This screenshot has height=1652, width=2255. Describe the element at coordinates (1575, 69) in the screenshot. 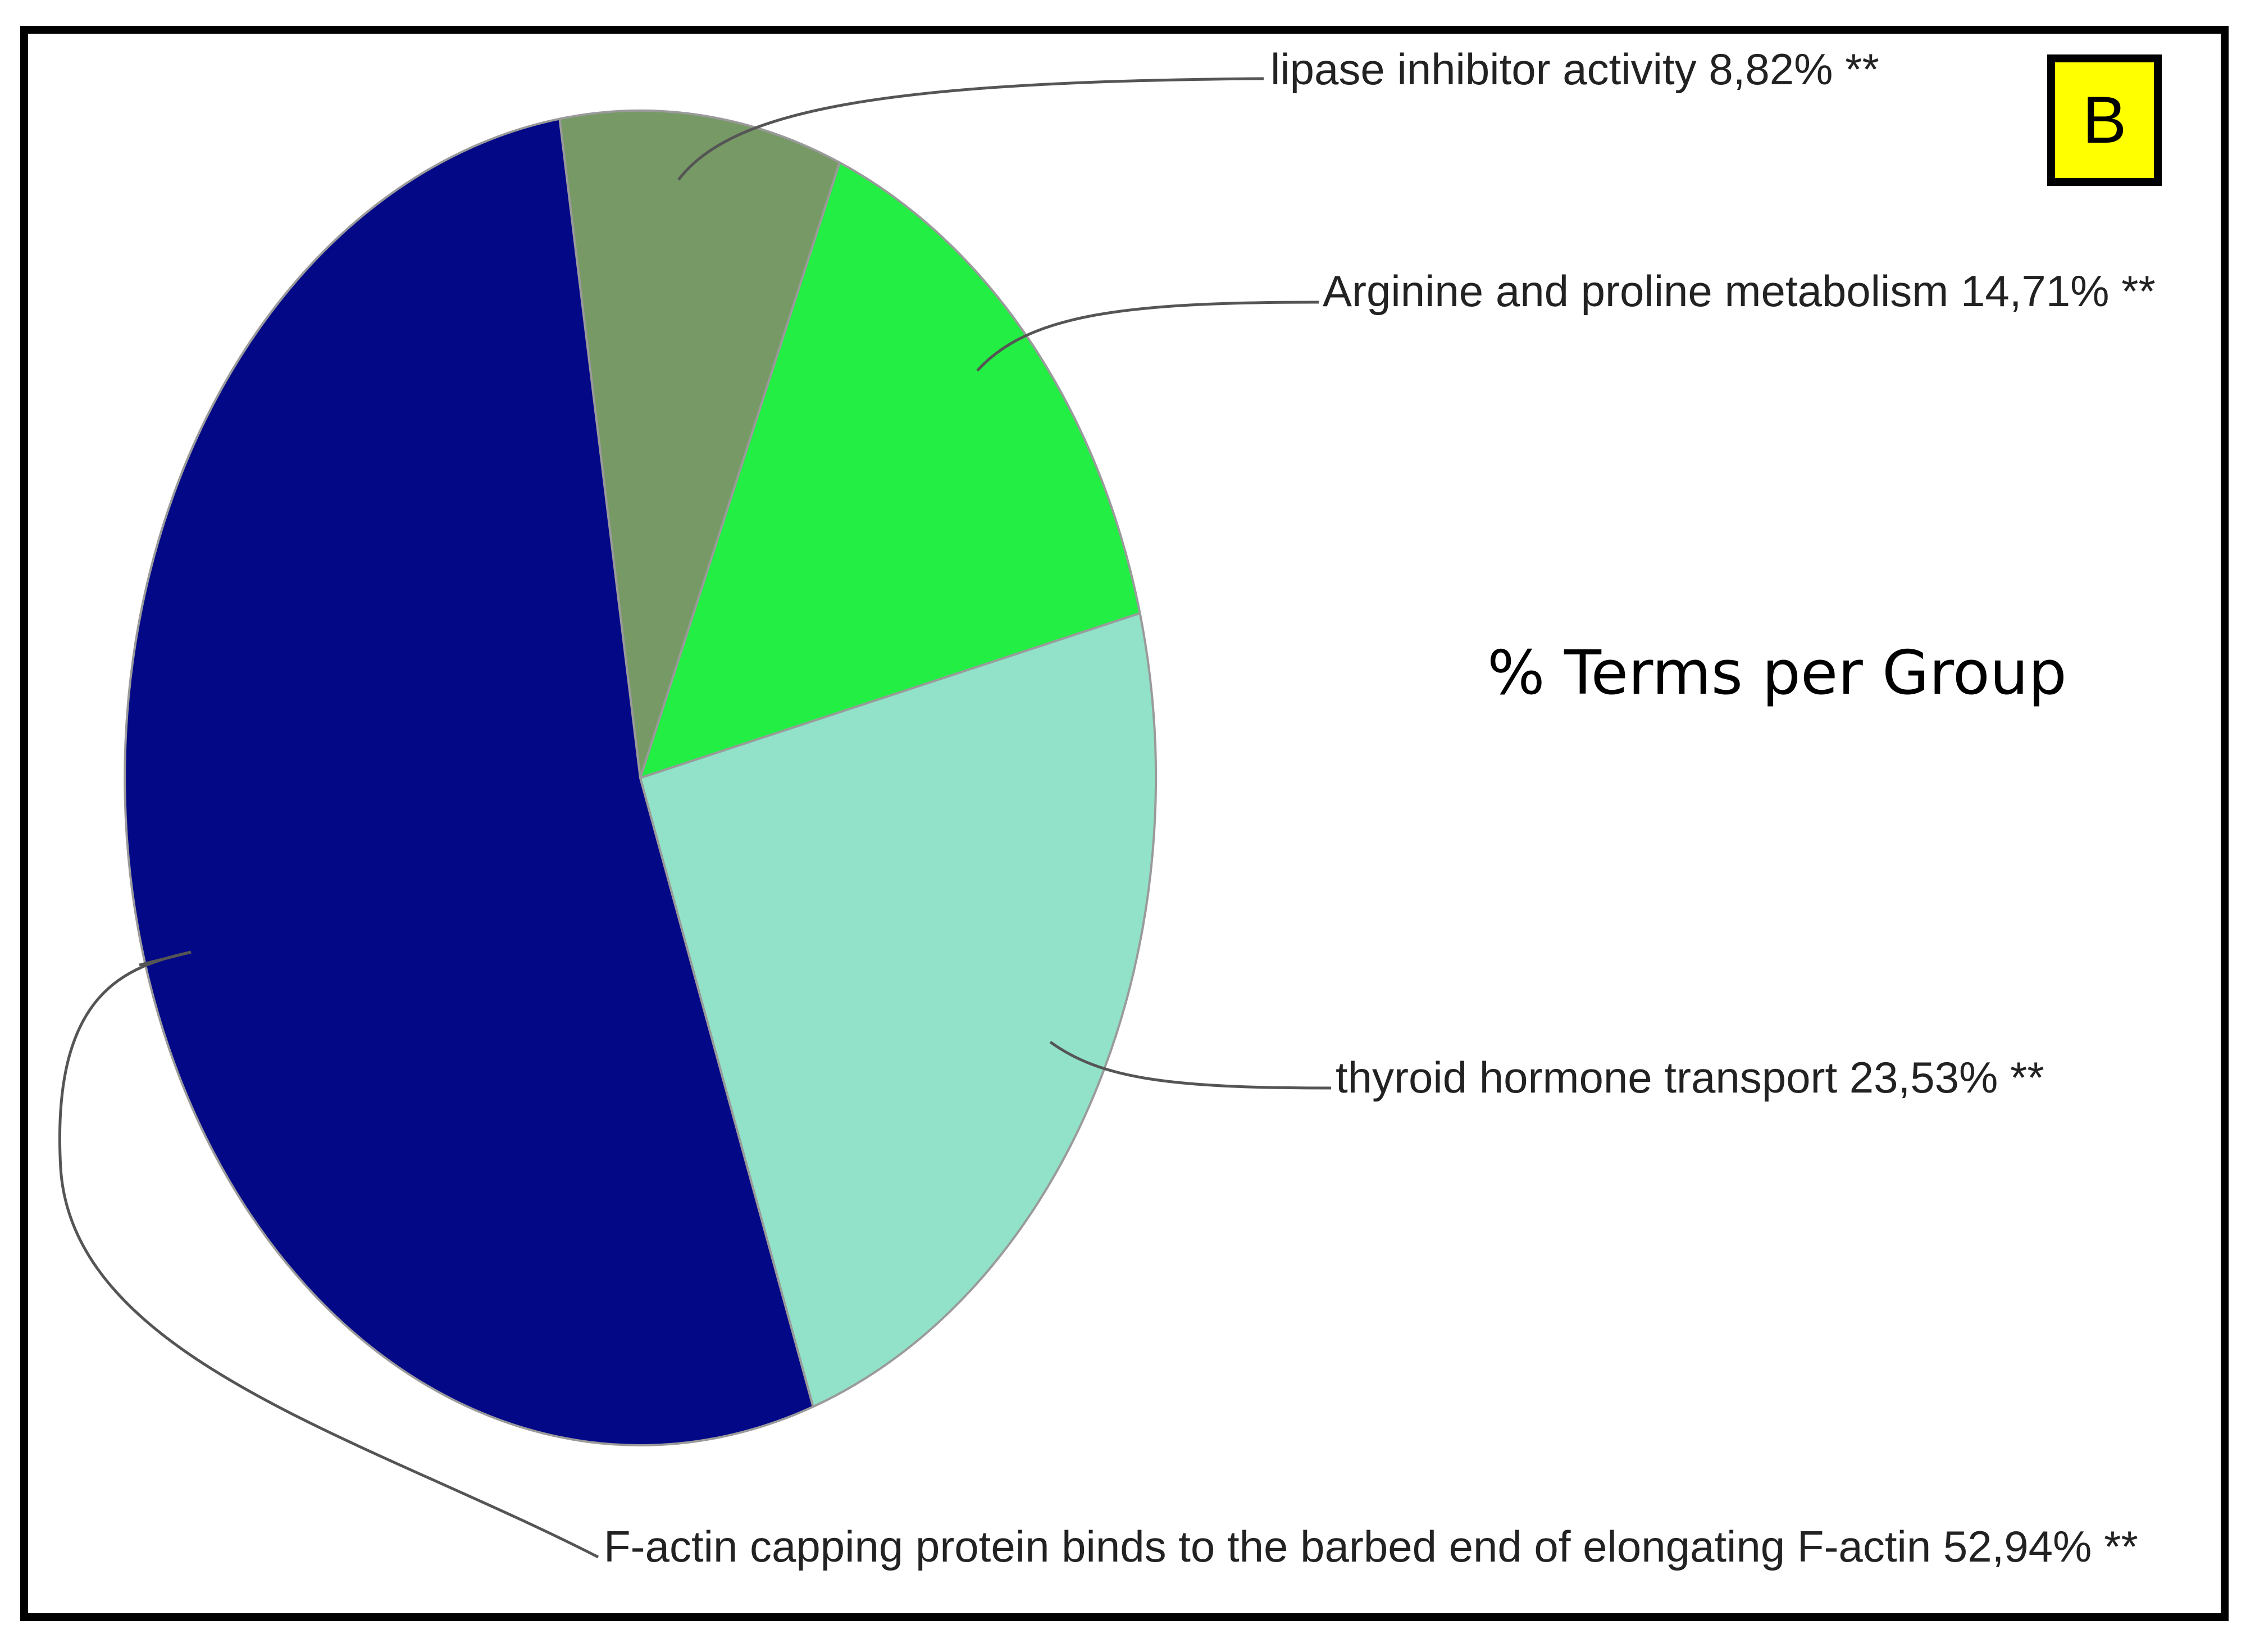

I see `slice-label-1: lipase inhibitor activity 8,82% **` at that location.